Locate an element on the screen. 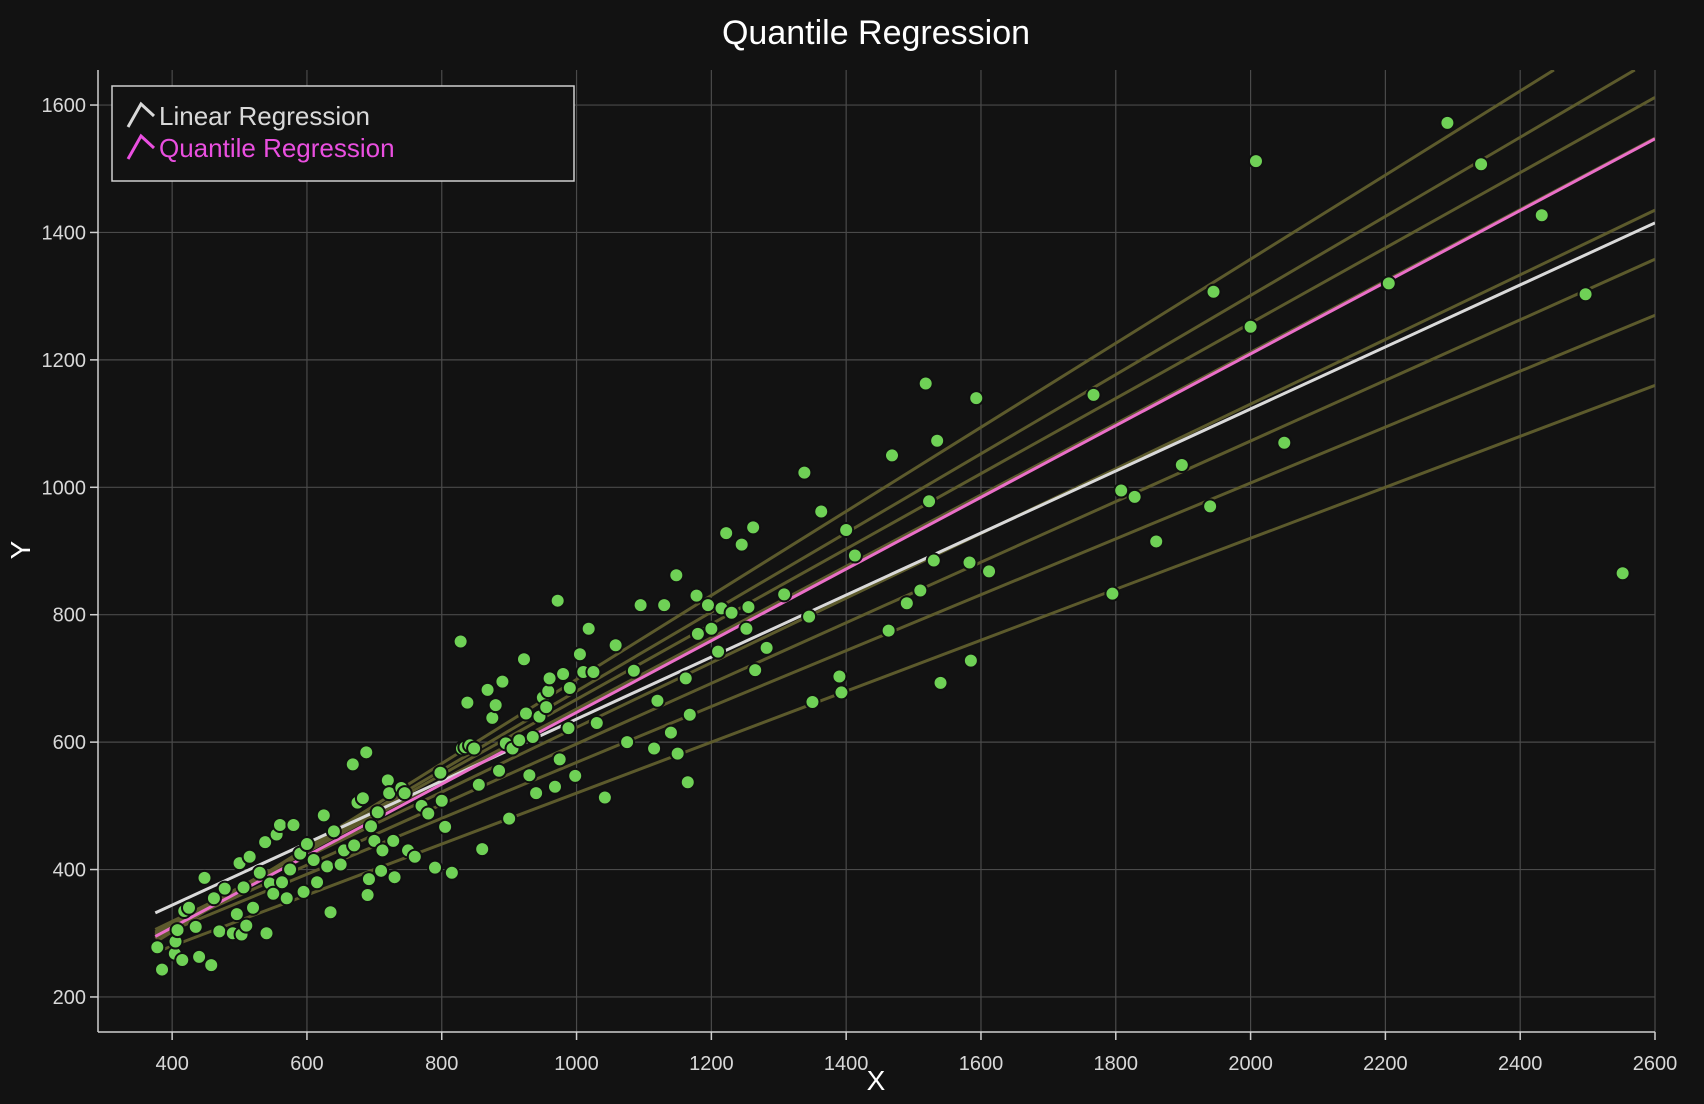 The width and height of the screenshot is (1704, 1104). y-tick-label: 400 is located at coordinates (69, 871).